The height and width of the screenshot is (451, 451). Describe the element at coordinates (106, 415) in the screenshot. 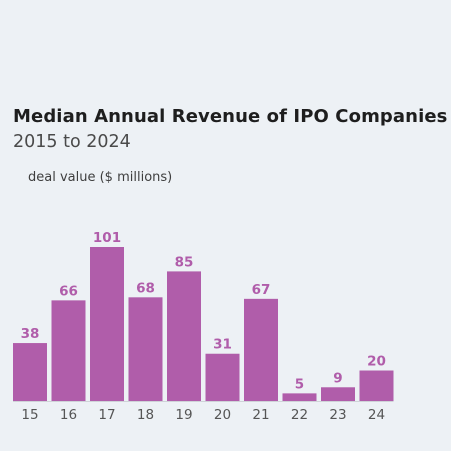

I see `x-tick-label-17: 17` at that location.